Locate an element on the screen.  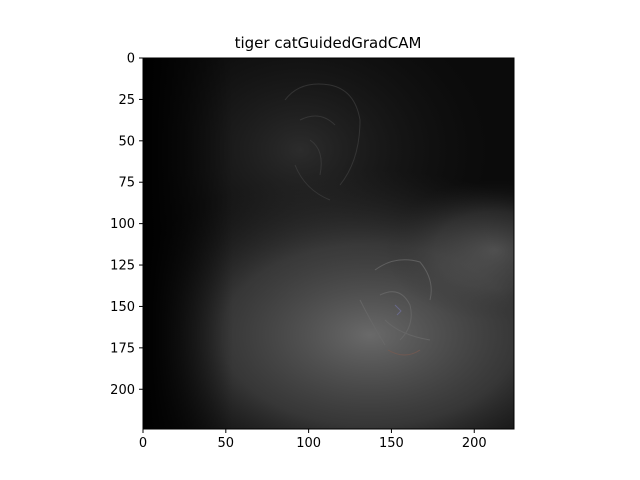
chart-title: tiger catGuidedGradCAM is located at coordinates (328, 43).